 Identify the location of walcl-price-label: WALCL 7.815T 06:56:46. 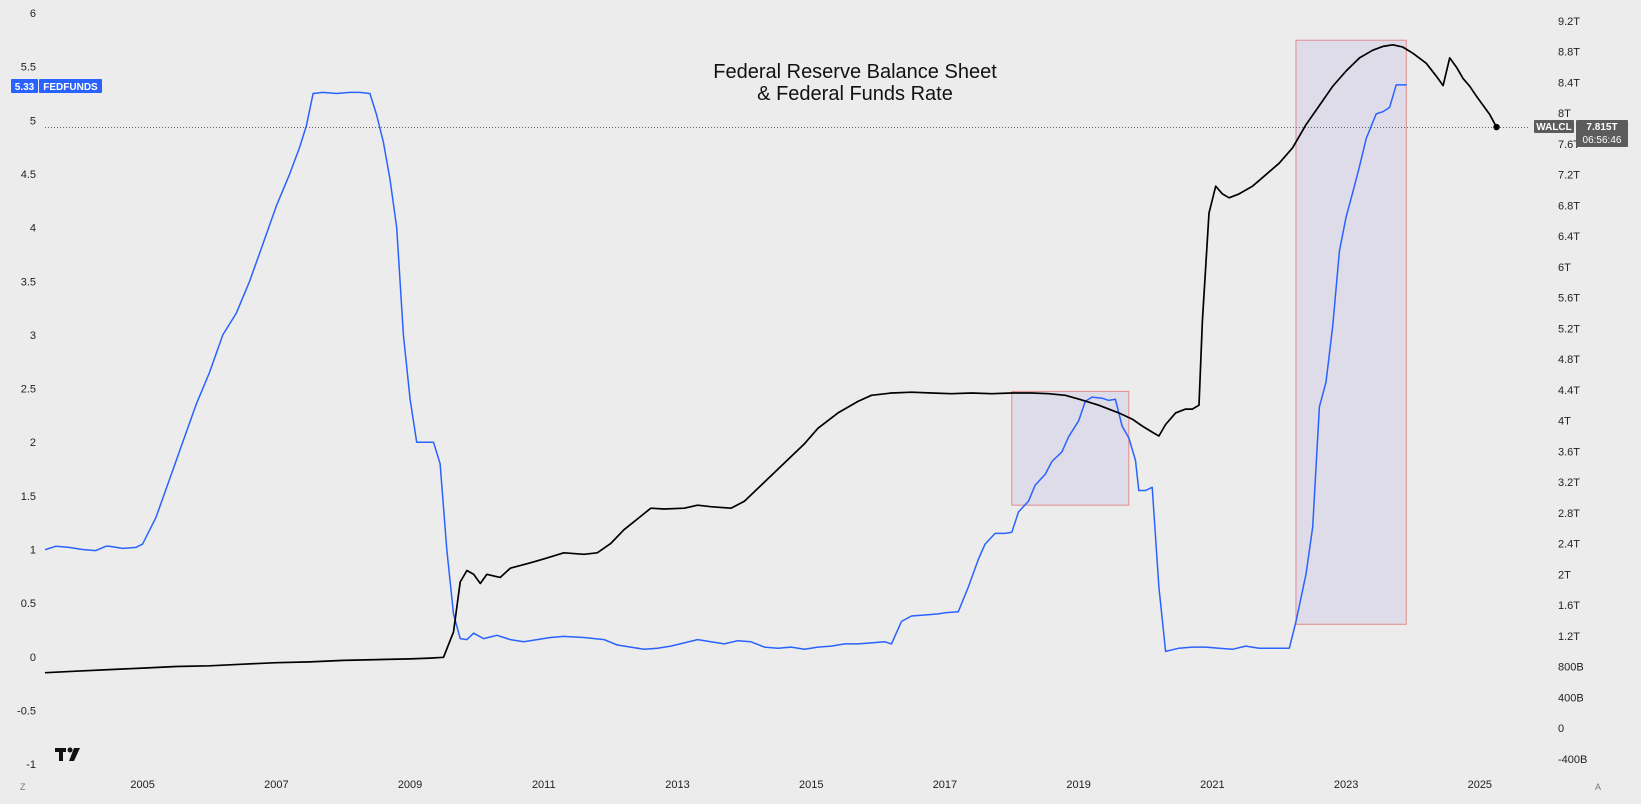
(1581, 133).